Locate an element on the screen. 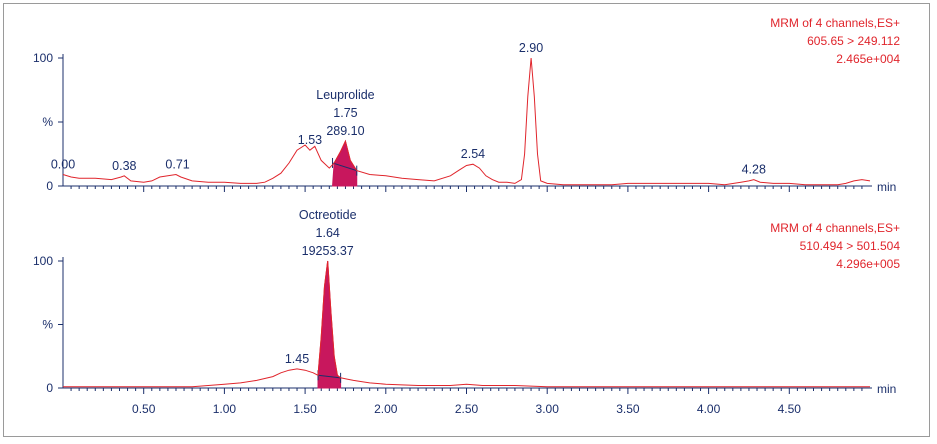 This screenshot has height=444, width=937. channel-info-2: 2.465e+004 is located at coordinates (868, 59).